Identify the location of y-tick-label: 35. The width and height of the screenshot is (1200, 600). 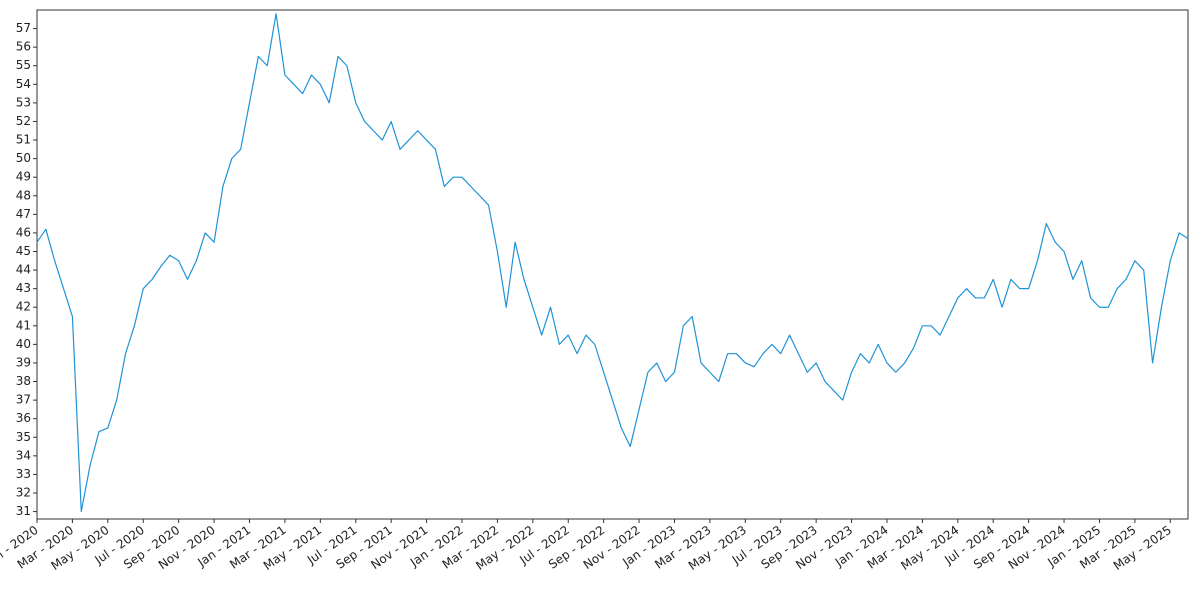
(23, 437).